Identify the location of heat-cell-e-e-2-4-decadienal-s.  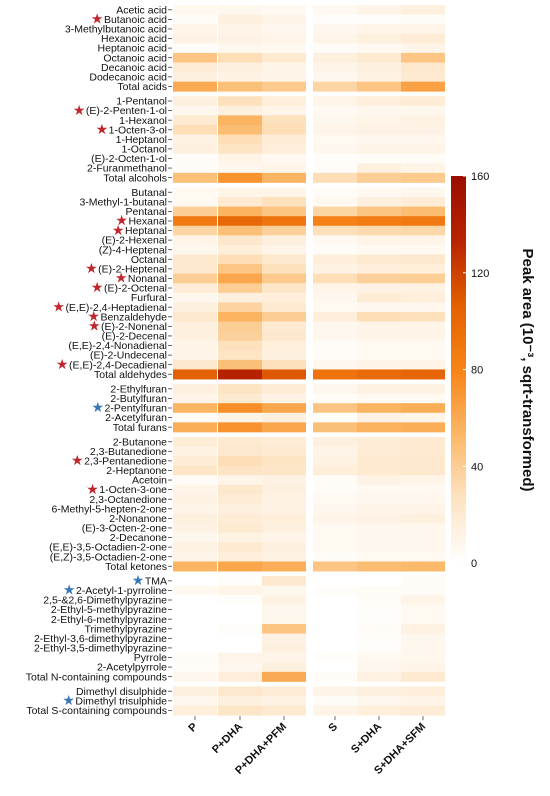
(335, 364).